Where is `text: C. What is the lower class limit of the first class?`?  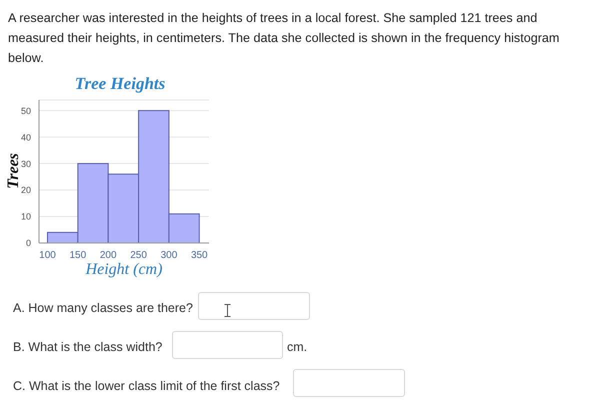
text: C. What is the lower class limit of the first class? is located at coordinates (146, 386).